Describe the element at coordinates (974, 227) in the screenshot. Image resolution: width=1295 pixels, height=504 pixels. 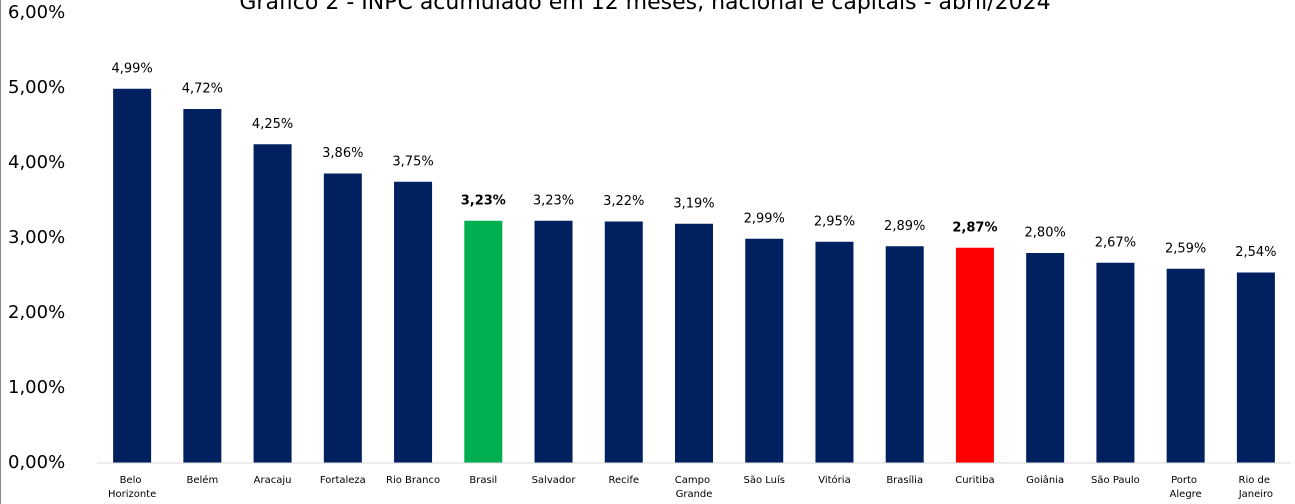
I see `value-label: 2,87%` at that location.